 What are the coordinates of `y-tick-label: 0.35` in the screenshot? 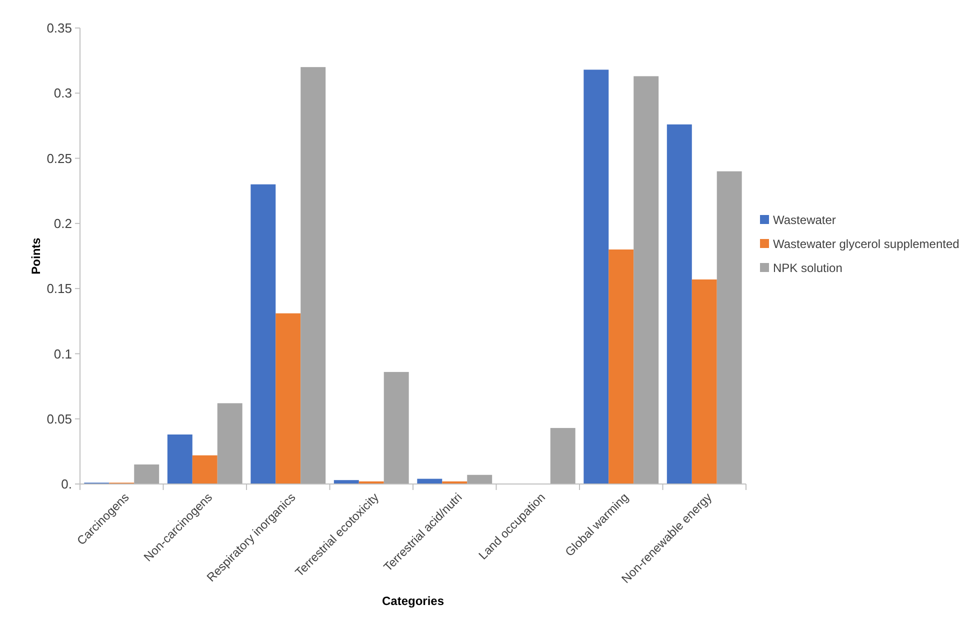 It's located at (59, 28).